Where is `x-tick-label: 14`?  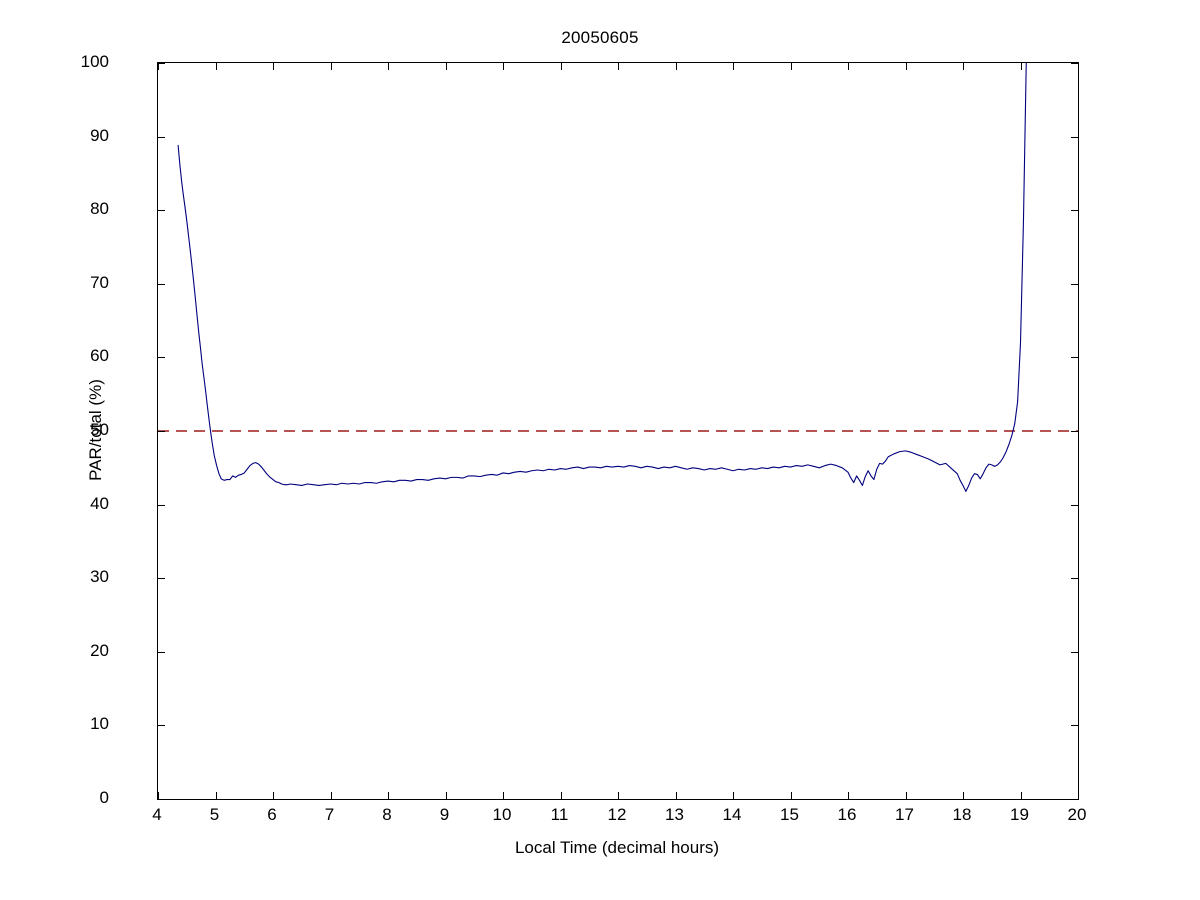 x-tick-label: 14 is located at coordinates (732, 814).